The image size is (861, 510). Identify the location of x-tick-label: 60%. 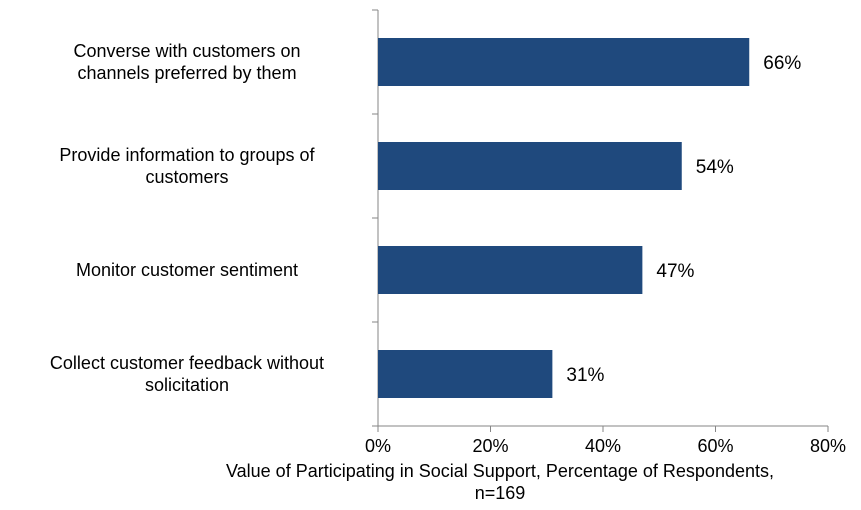
(715, 446).